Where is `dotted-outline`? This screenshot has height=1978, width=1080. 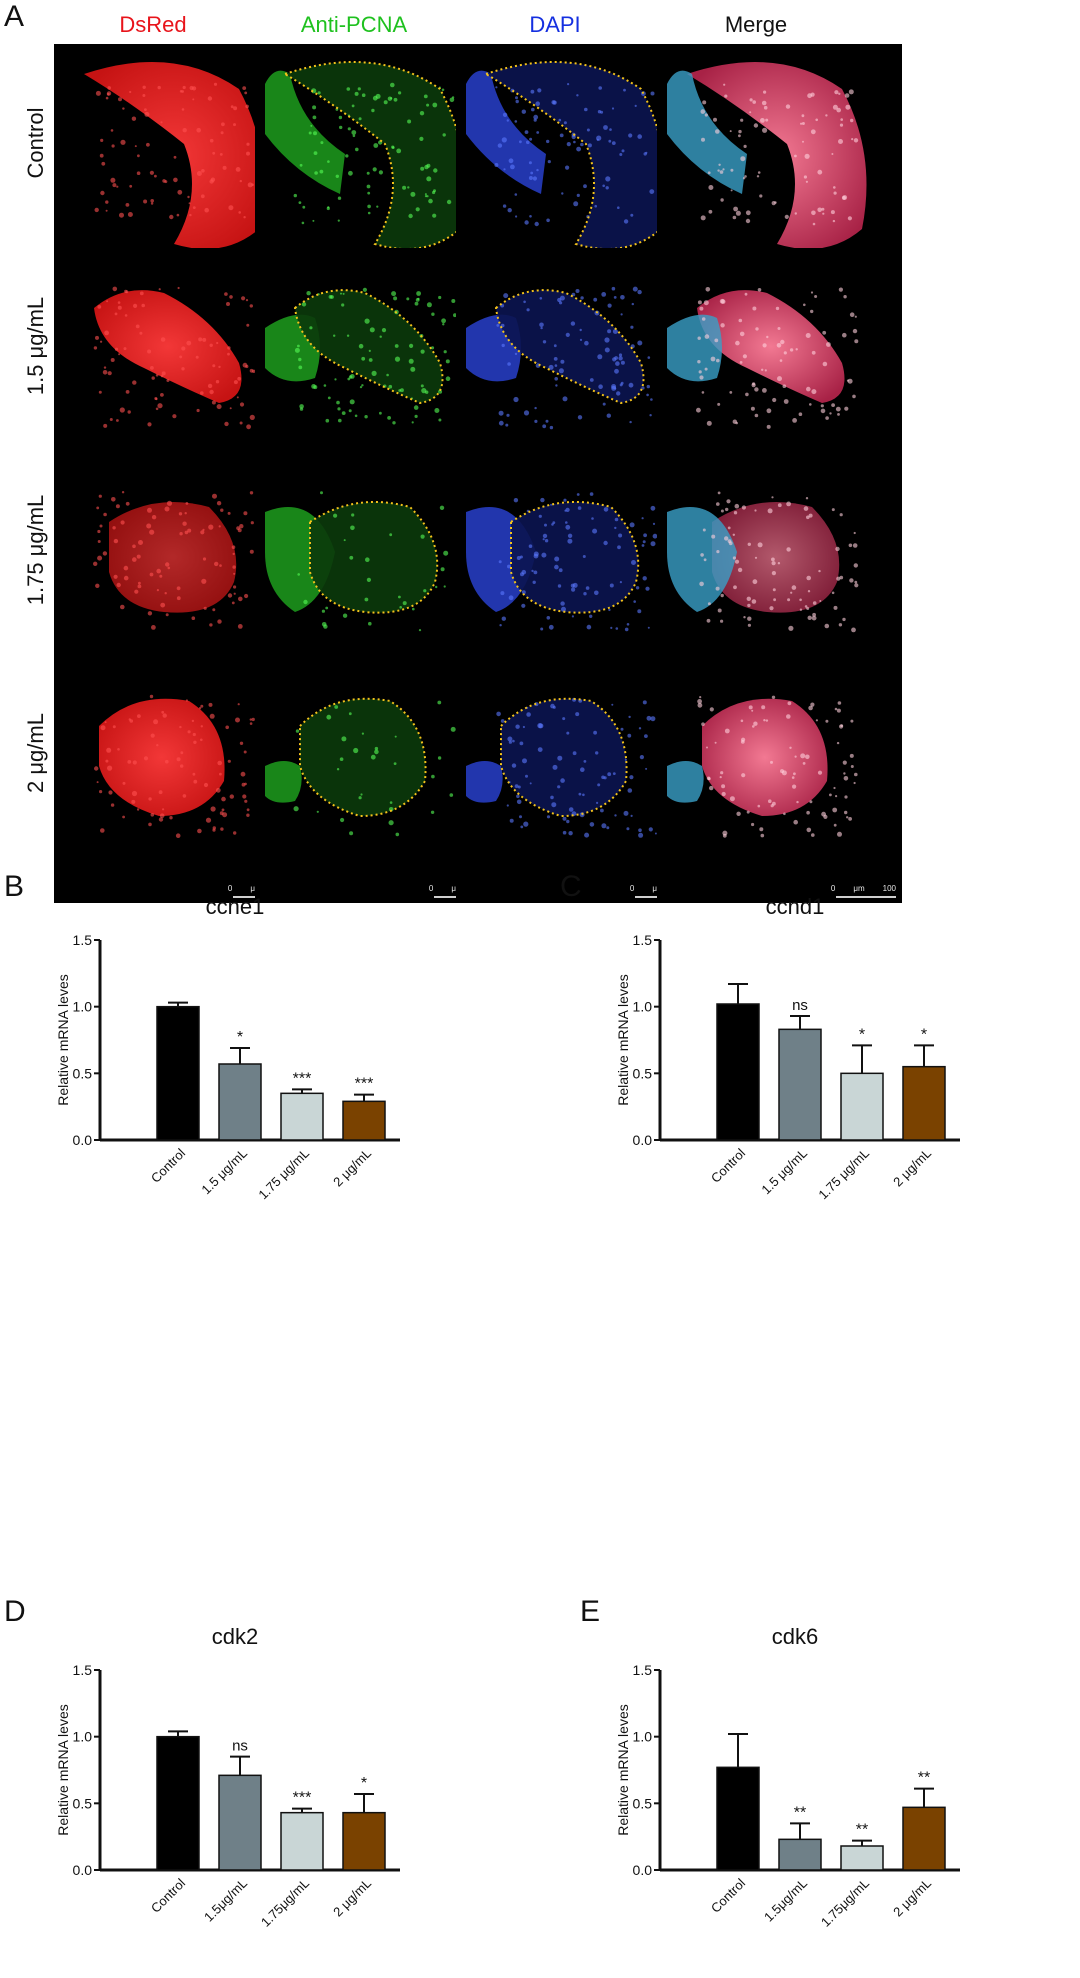 dotted-outline is located at coordinates (569, 347).